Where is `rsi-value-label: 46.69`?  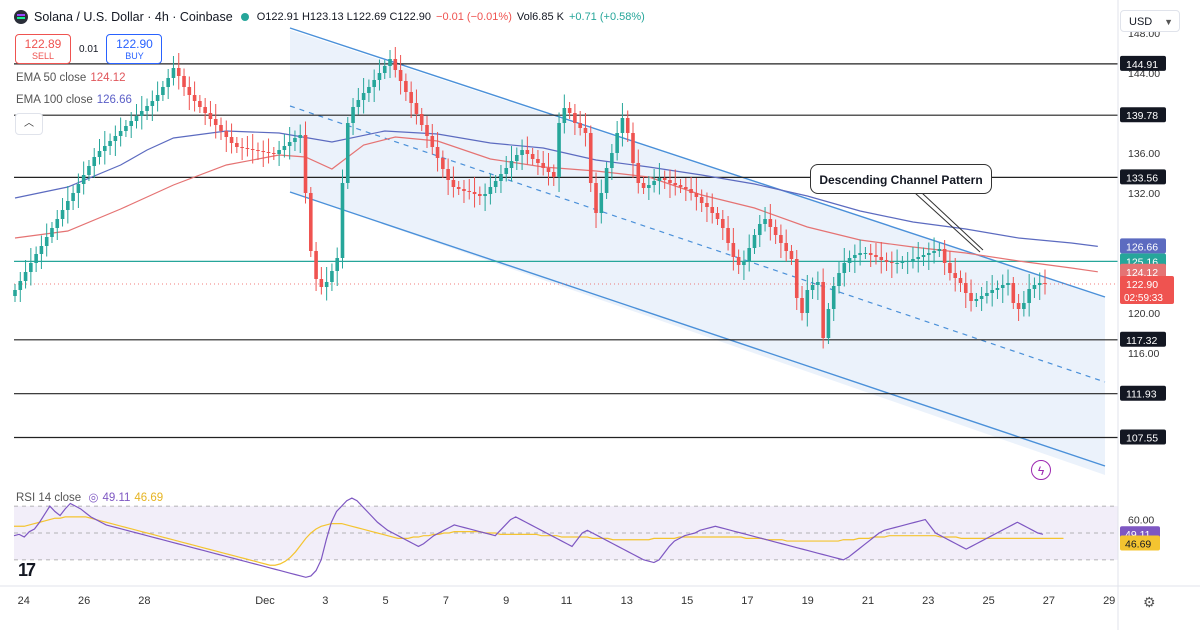 rsi-value-label: 46.69 is located at coordinates (1138, 544).